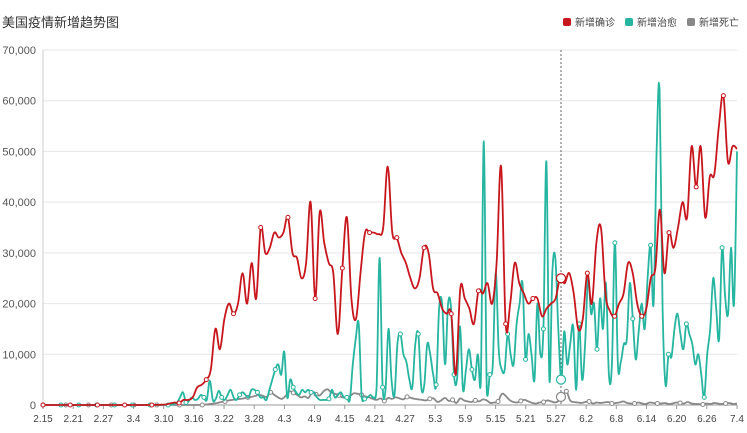  What do you see at coordinates (405, 419) in the screenshot?
I see `x-tick-label: 4.27` at bounding box center [405, 419].